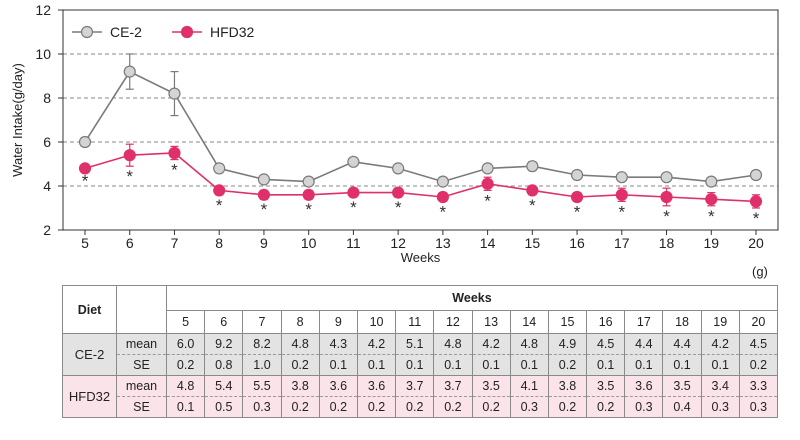  I want to click on value-cell: 3.6, so click(644, 386).